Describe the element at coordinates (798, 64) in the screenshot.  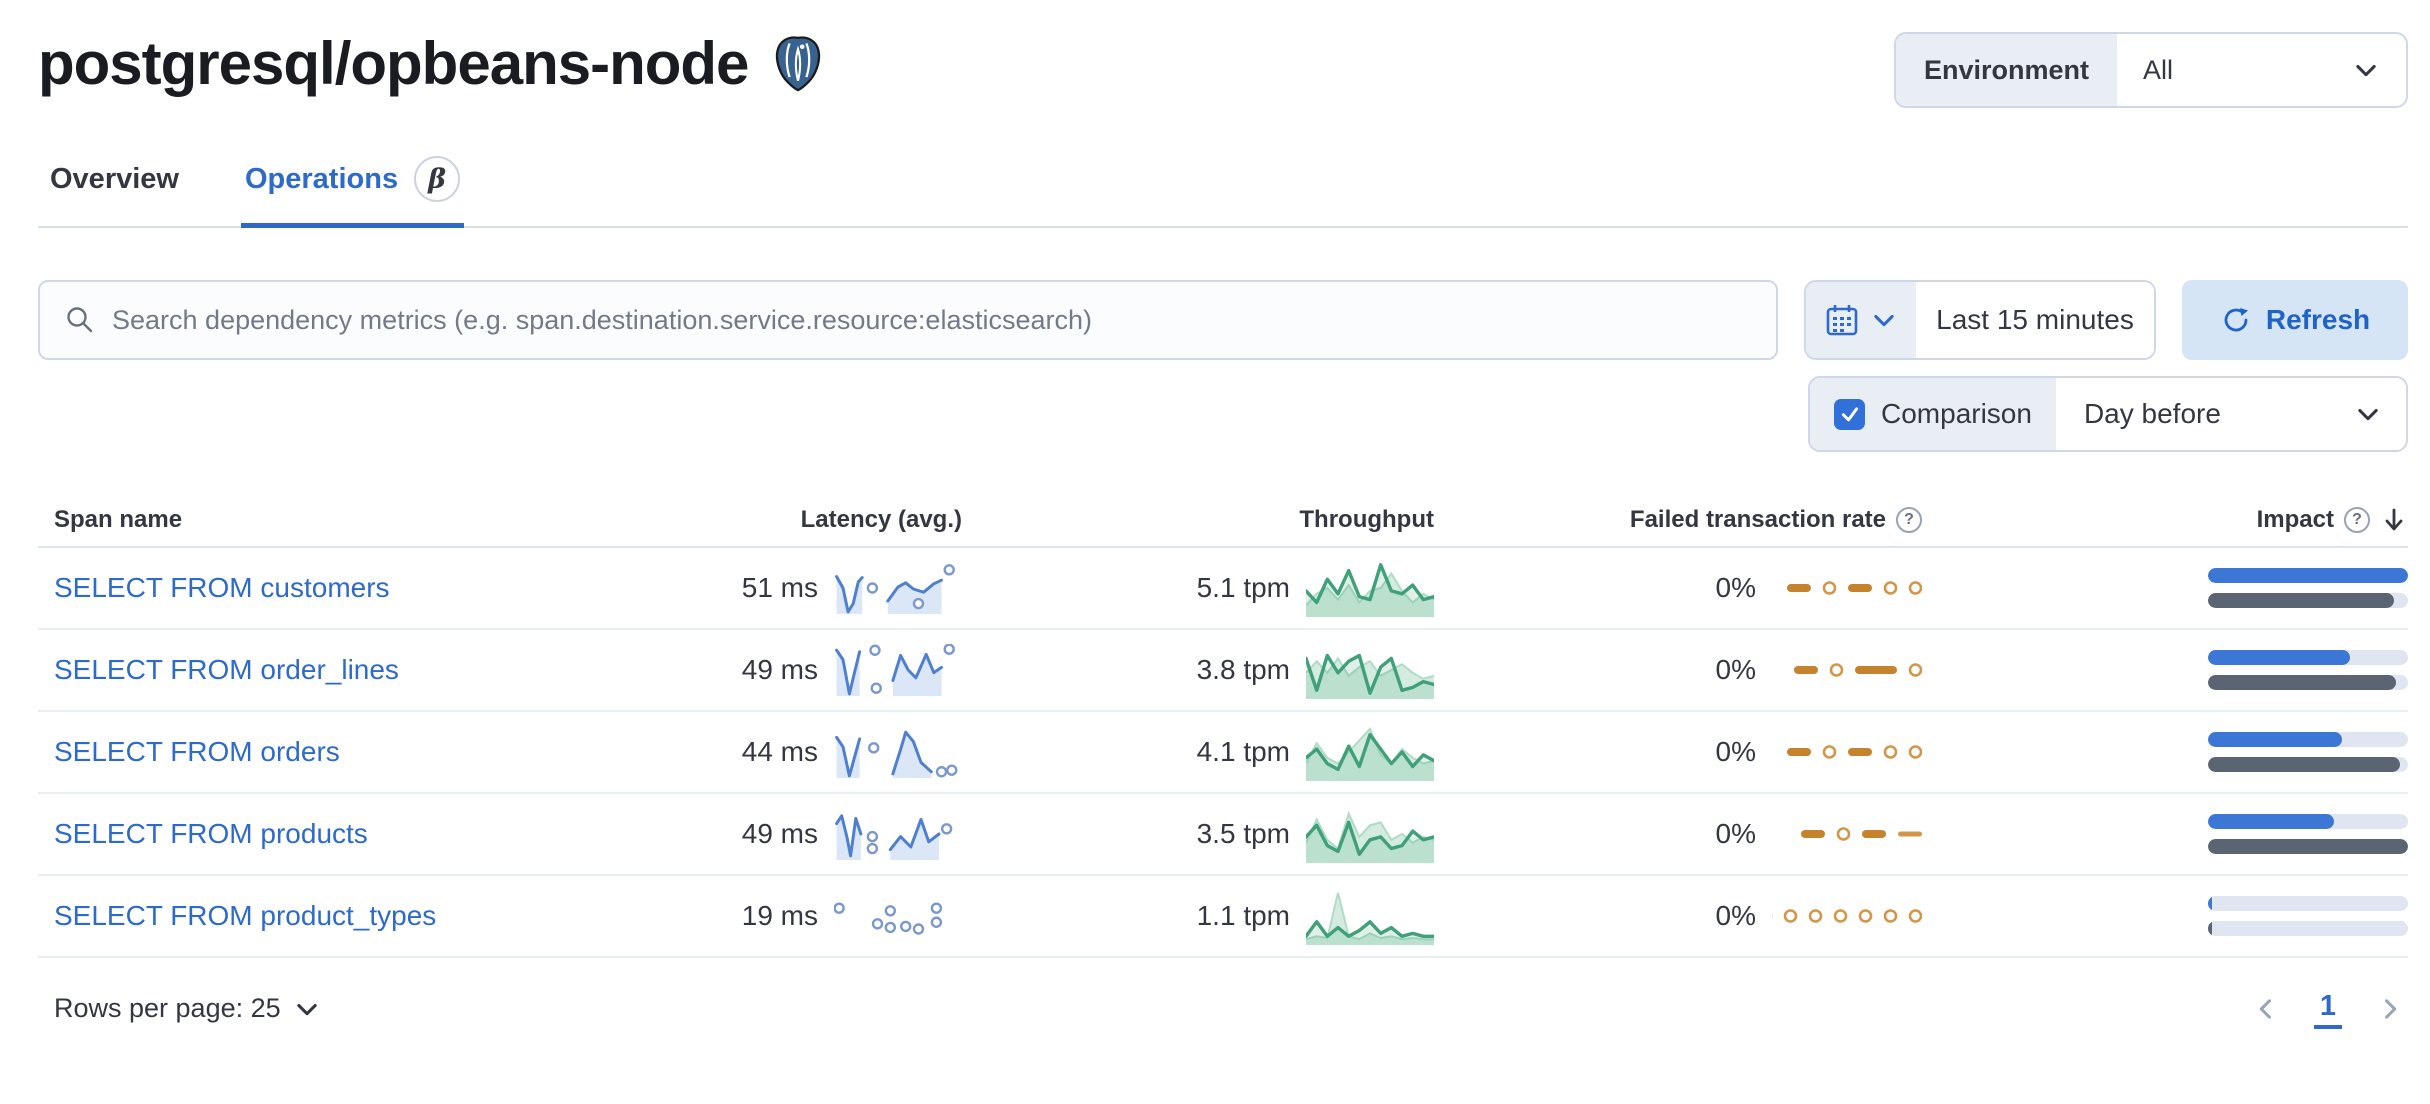
I see `postgresql-logo-icon` at that location.